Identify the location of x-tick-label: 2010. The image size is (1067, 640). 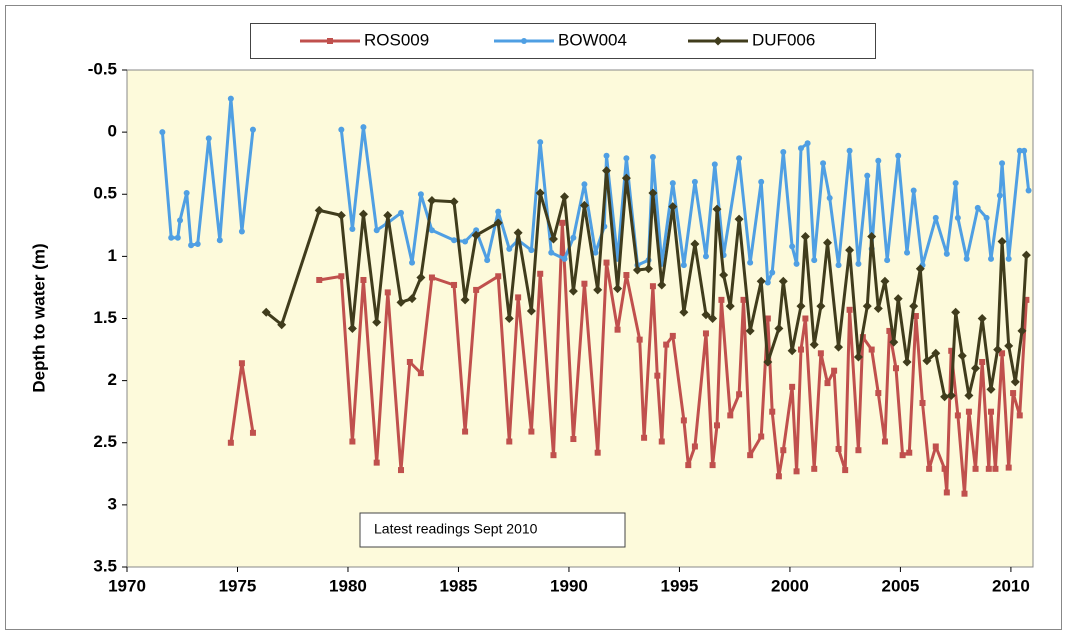
(1011, 585).